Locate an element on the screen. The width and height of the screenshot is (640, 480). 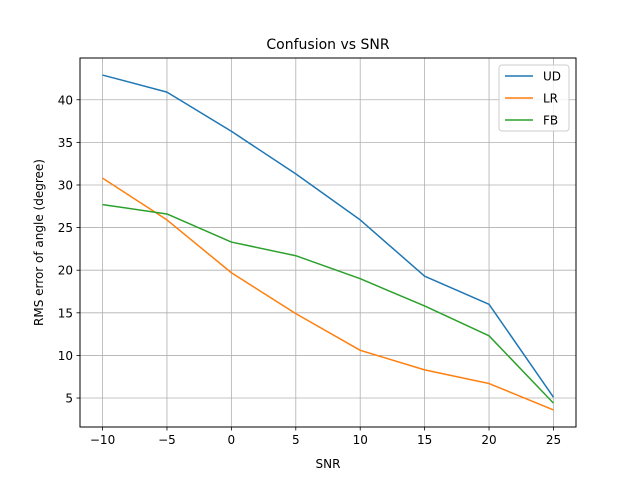
x-tick-label: −10 is located at coordinates (102, 440).